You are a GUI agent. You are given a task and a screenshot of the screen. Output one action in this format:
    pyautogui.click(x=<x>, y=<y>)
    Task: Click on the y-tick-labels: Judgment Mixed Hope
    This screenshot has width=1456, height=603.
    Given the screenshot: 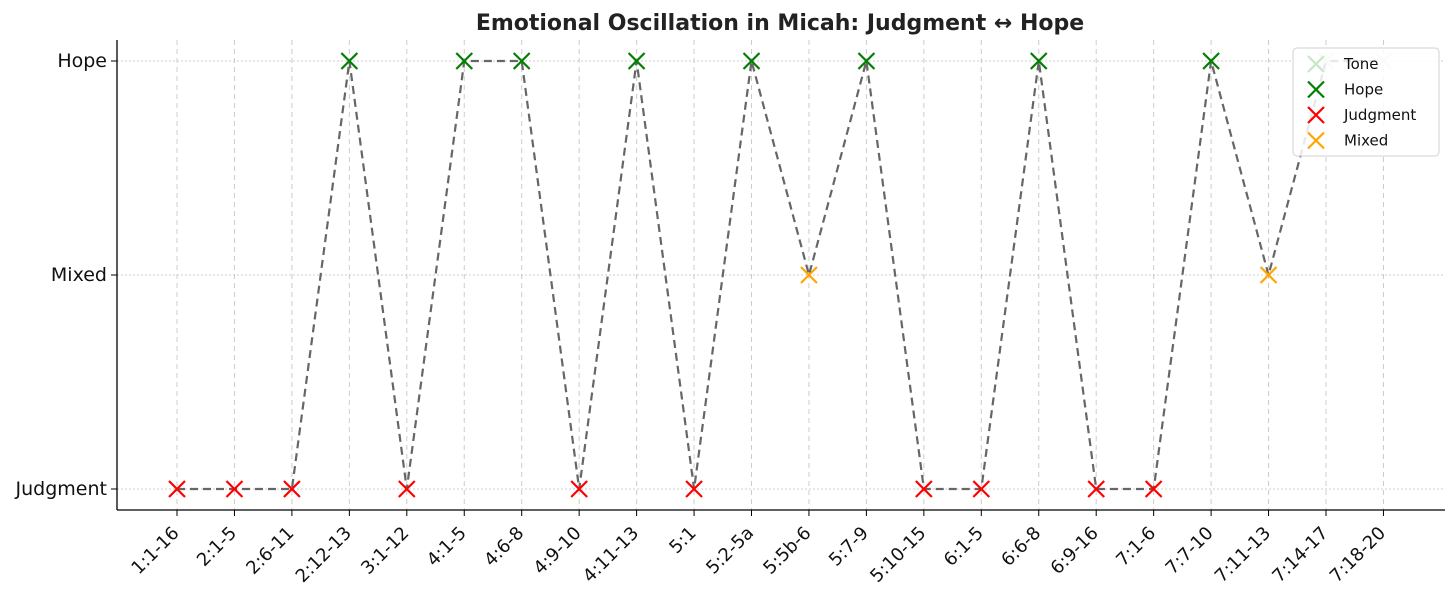 What is the action you would take?
    pyautogui.click(x=61, y=275)
    